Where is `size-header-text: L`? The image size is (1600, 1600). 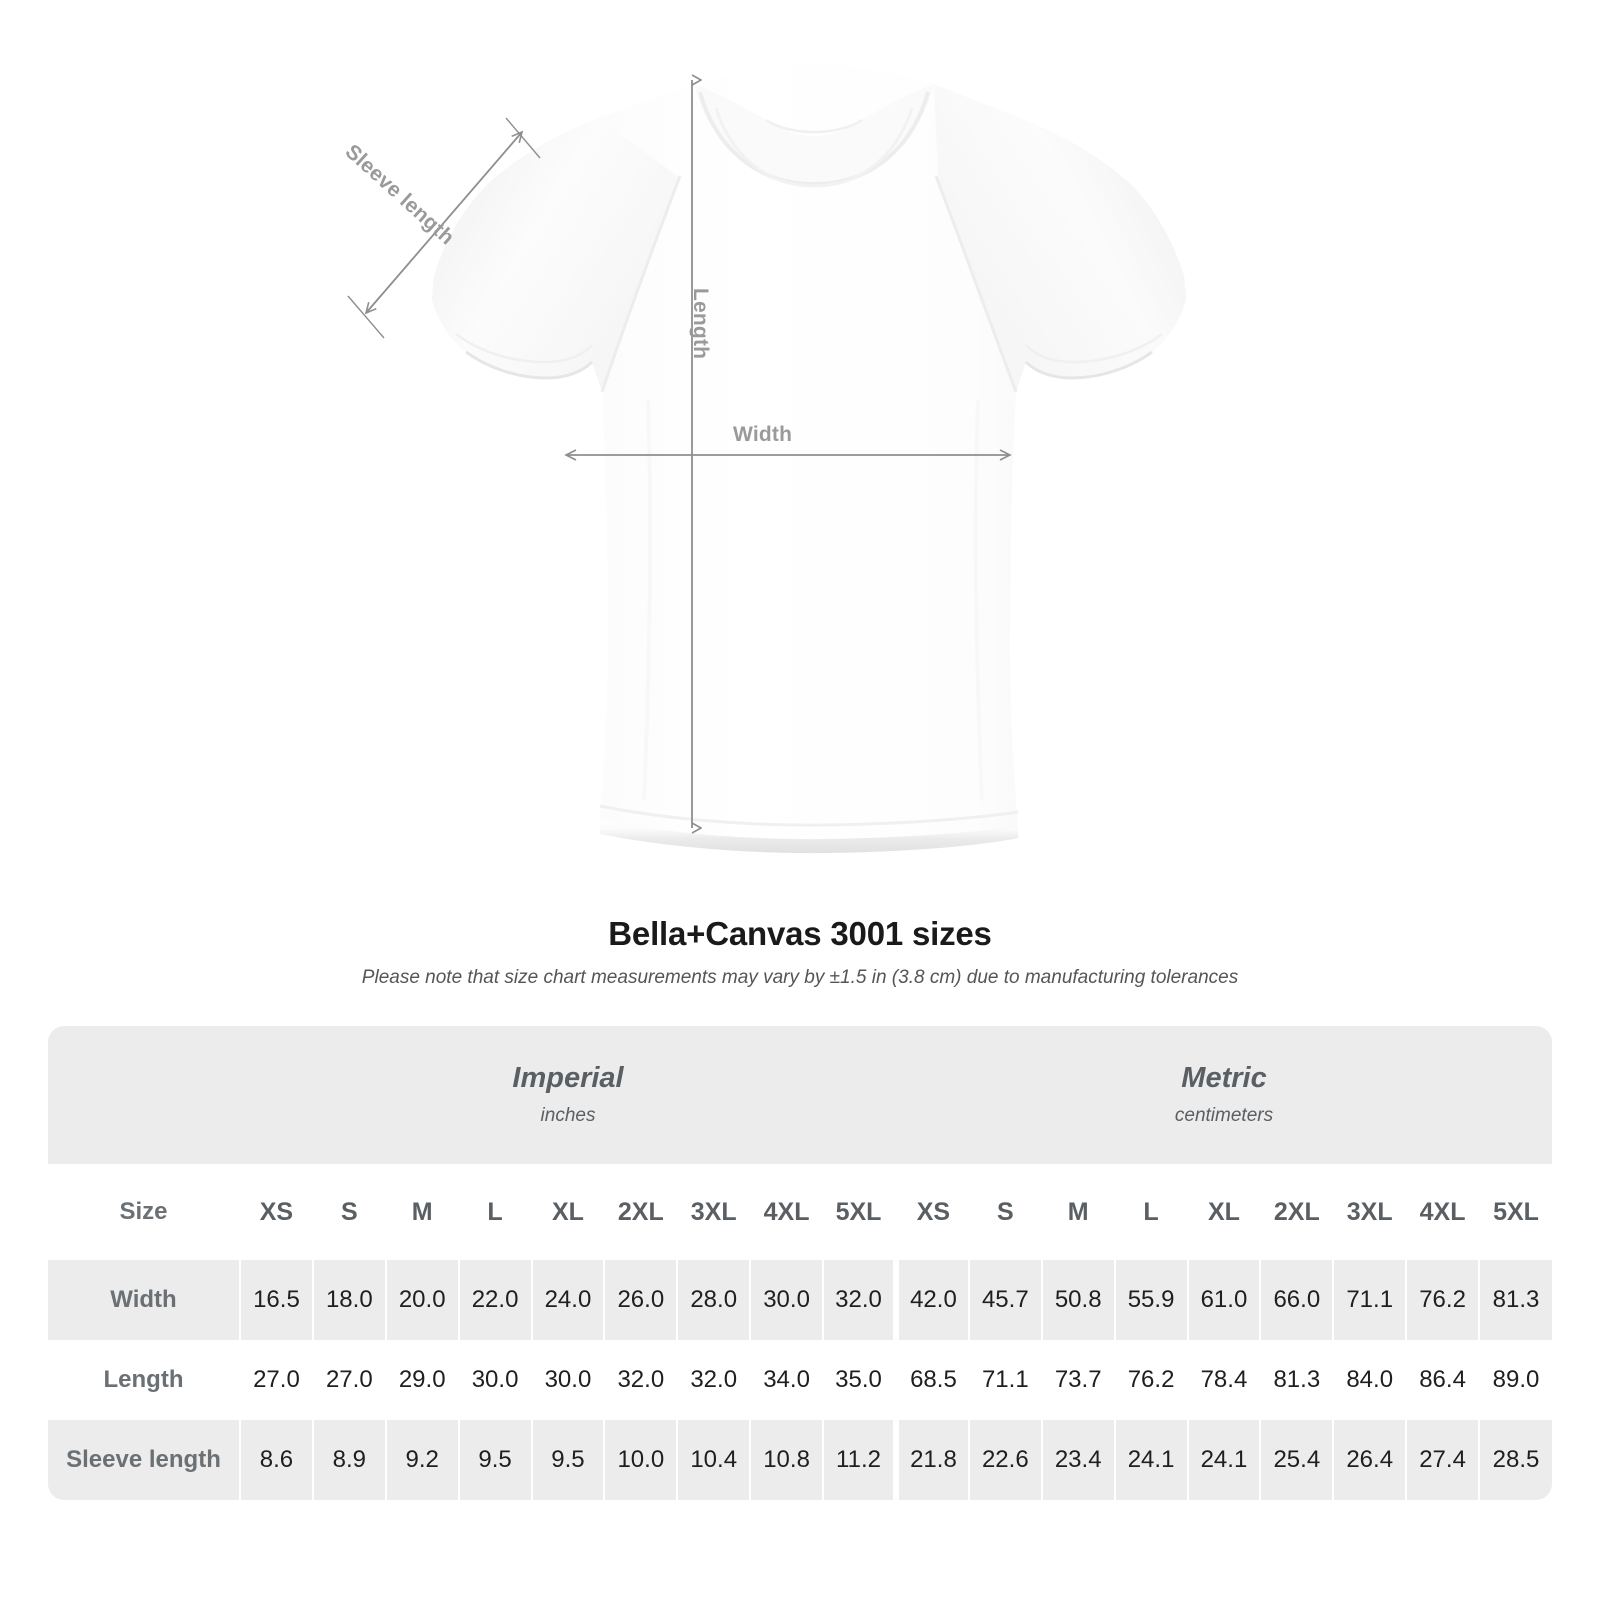
size-header-text: L is located at coordinates (495, 1211).